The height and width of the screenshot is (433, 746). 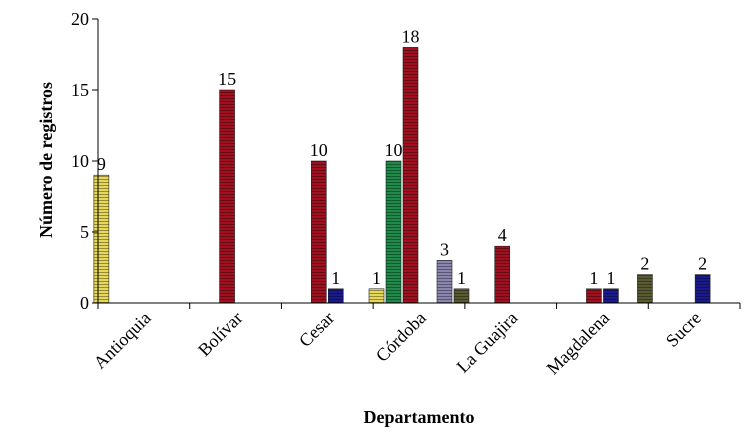 What do you see at coordinates (444, 249) in the screenshot?
I see `data-label: 3` at bounding box center [444, 249].